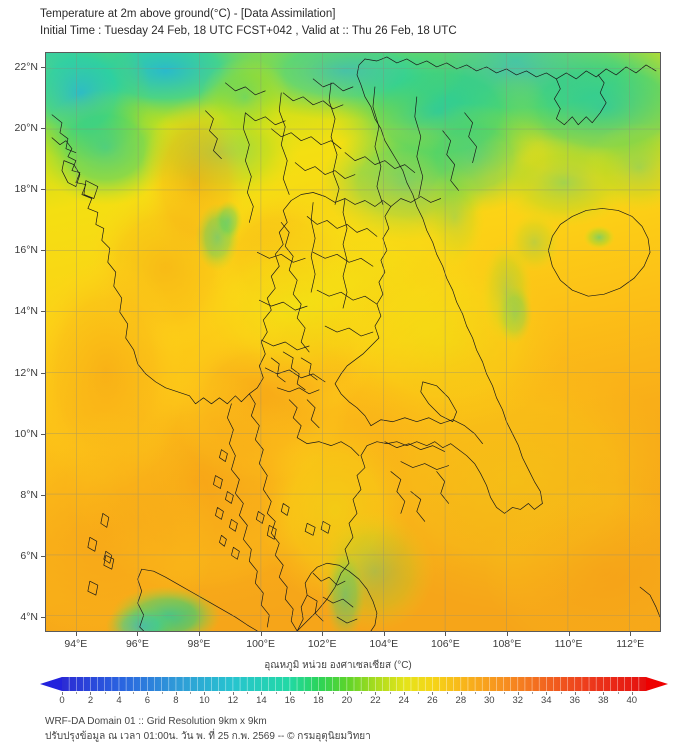 The image size is (676, 756). I want to click on latitude-tick-label: 4°N, so click(29, 616).